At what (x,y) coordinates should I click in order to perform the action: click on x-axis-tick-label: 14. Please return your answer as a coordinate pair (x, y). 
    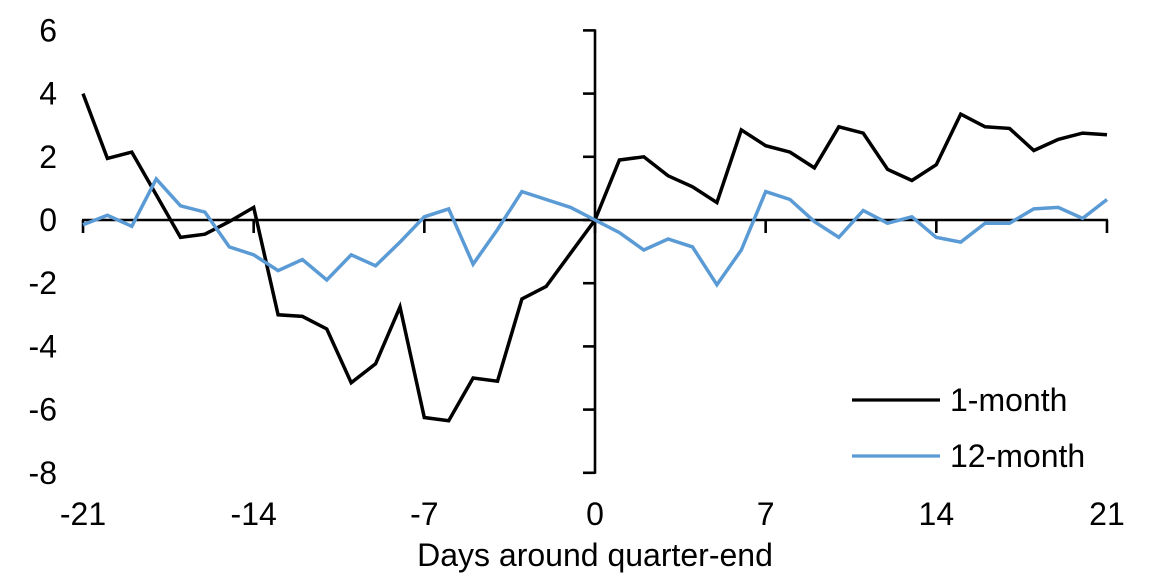
    Looking at the image, I should click on (937, 514).